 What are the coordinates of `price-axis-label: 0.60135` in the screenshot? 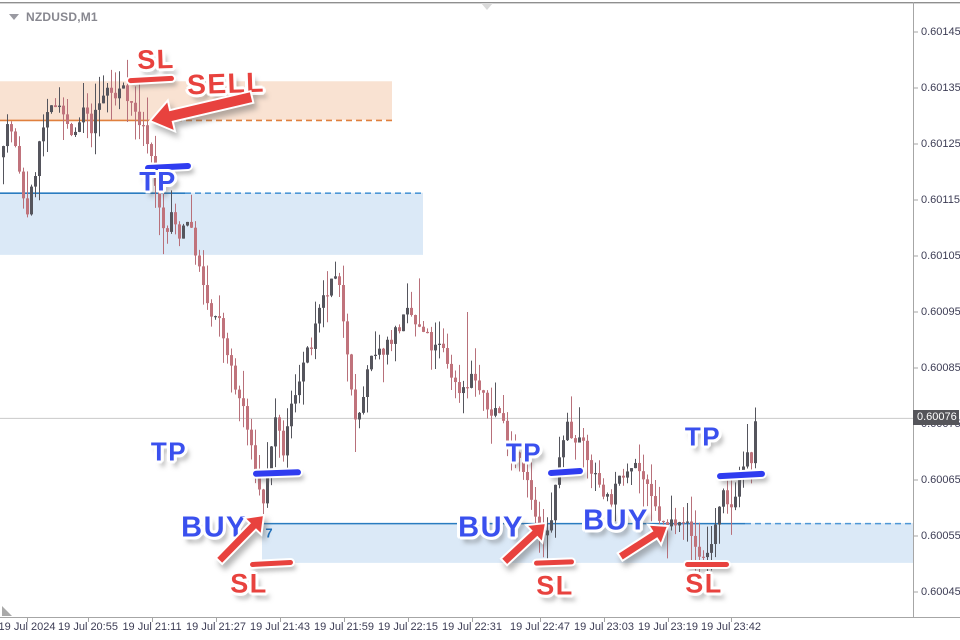 It's located at (940, 88).